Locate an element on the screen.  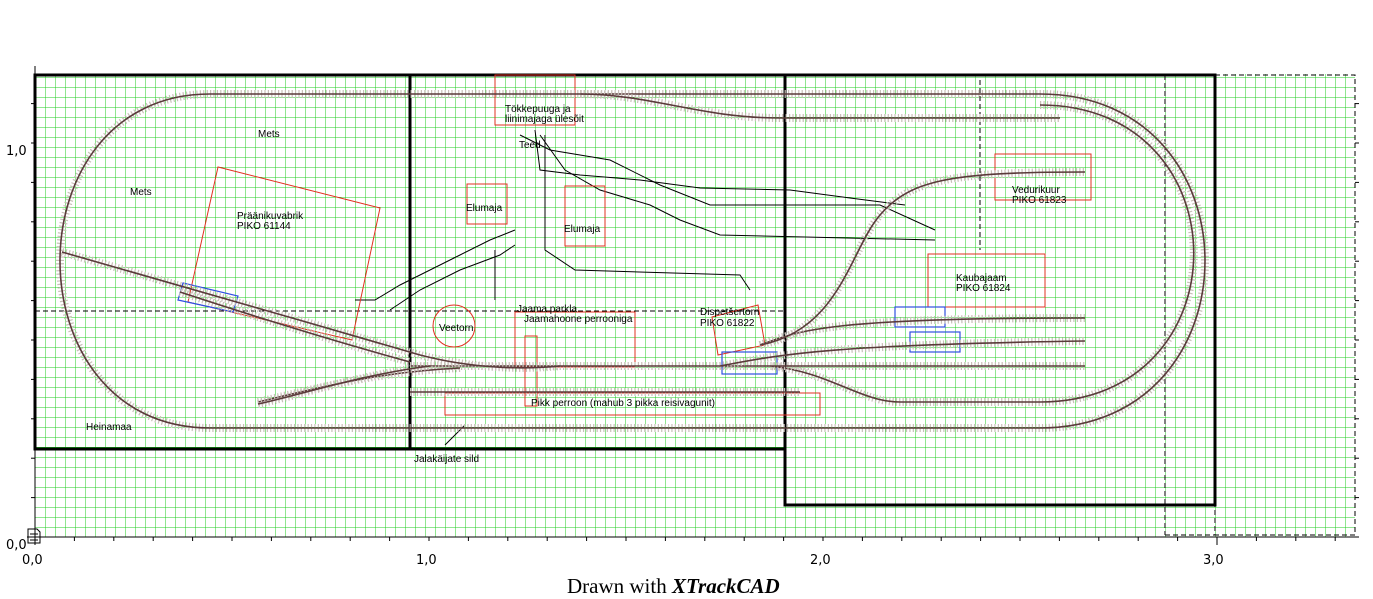
label-factory: Präänikuvabrik is located at coordinates (270, 216).